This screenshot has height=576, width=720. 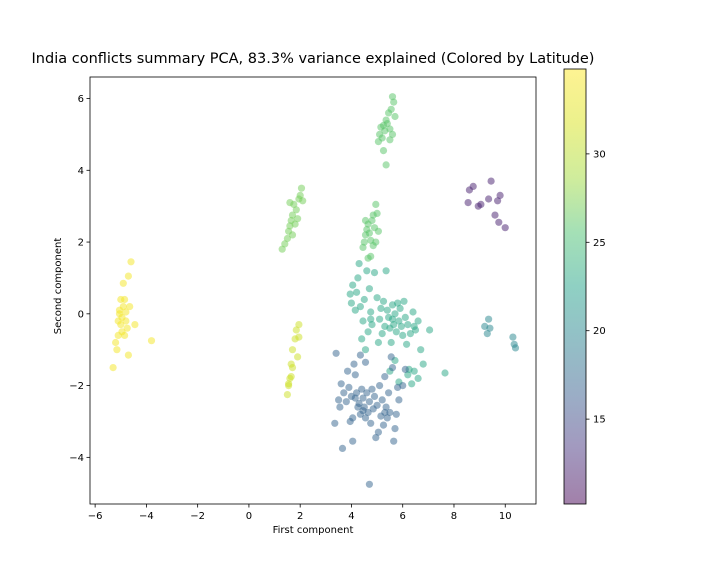 What do you see at coordinates (300, 513) in the screenshot?
I see `x-axis-ticks: −6 −4 −2 0 2 4 6 8 10` at bounding box center [300, 513].